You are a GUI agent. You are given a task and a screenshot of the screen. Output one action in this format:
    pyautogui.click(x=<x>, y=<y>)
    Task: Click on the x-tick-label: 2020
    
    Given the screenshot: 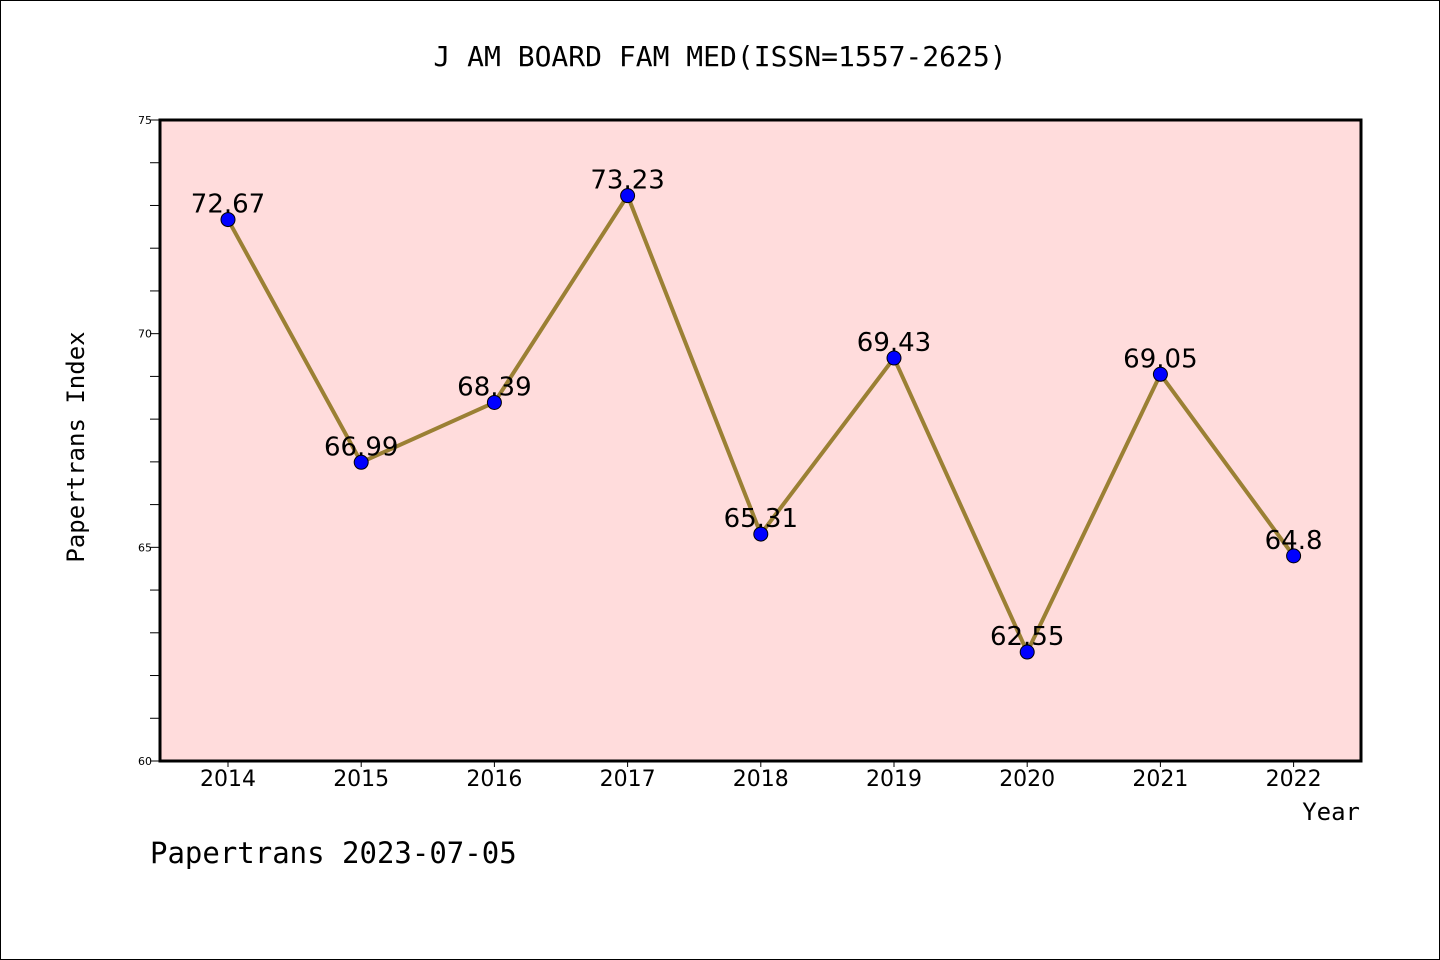 What is the action you would take?
    pyautogui.click(x=1027, y=779)
    